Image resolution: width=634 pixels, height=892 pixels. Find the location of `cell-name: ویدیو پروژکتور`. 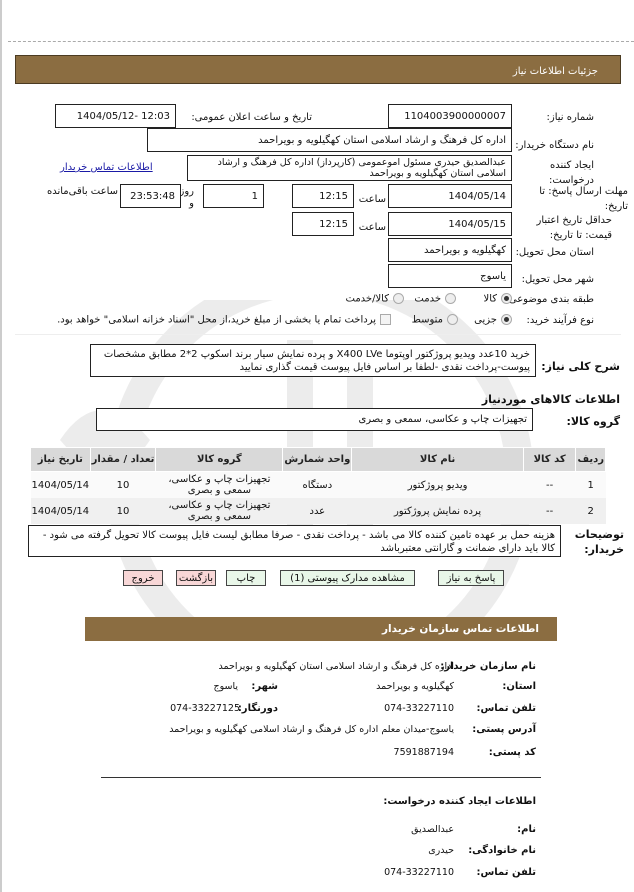

cell-name: ویدیو پروژکتور is located at coordinates (437, 484).